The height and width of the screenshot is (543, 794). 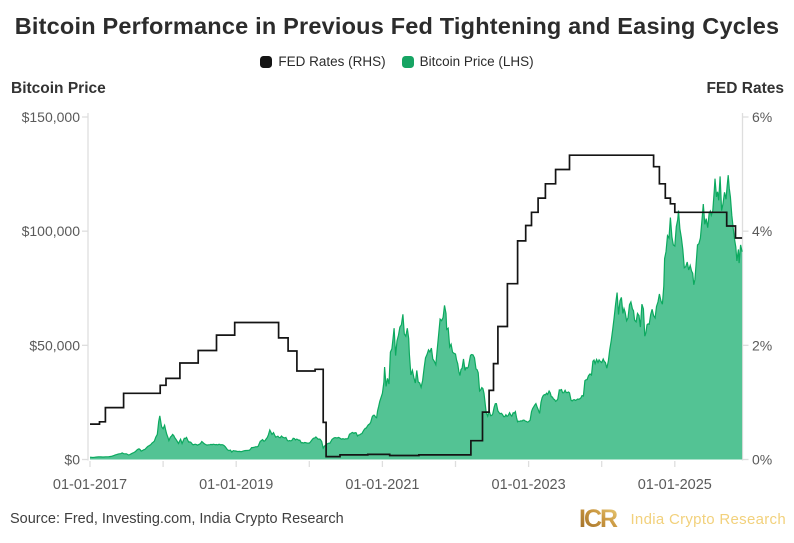 What do you see at coordinates (58, 88) in the screenshot?
I see `left-axis-title: Bitcoin Price` at bounding box center [58, 88].